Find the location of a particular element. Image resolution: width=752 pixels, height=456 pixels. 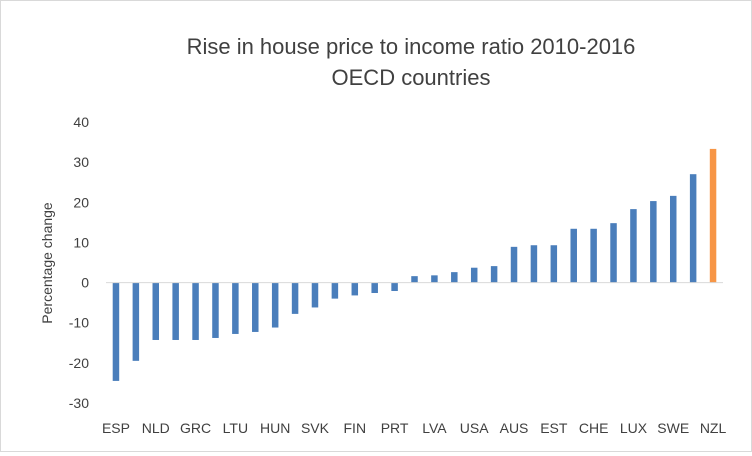

x-tick-label: USA is located at coordinates (474, 428).